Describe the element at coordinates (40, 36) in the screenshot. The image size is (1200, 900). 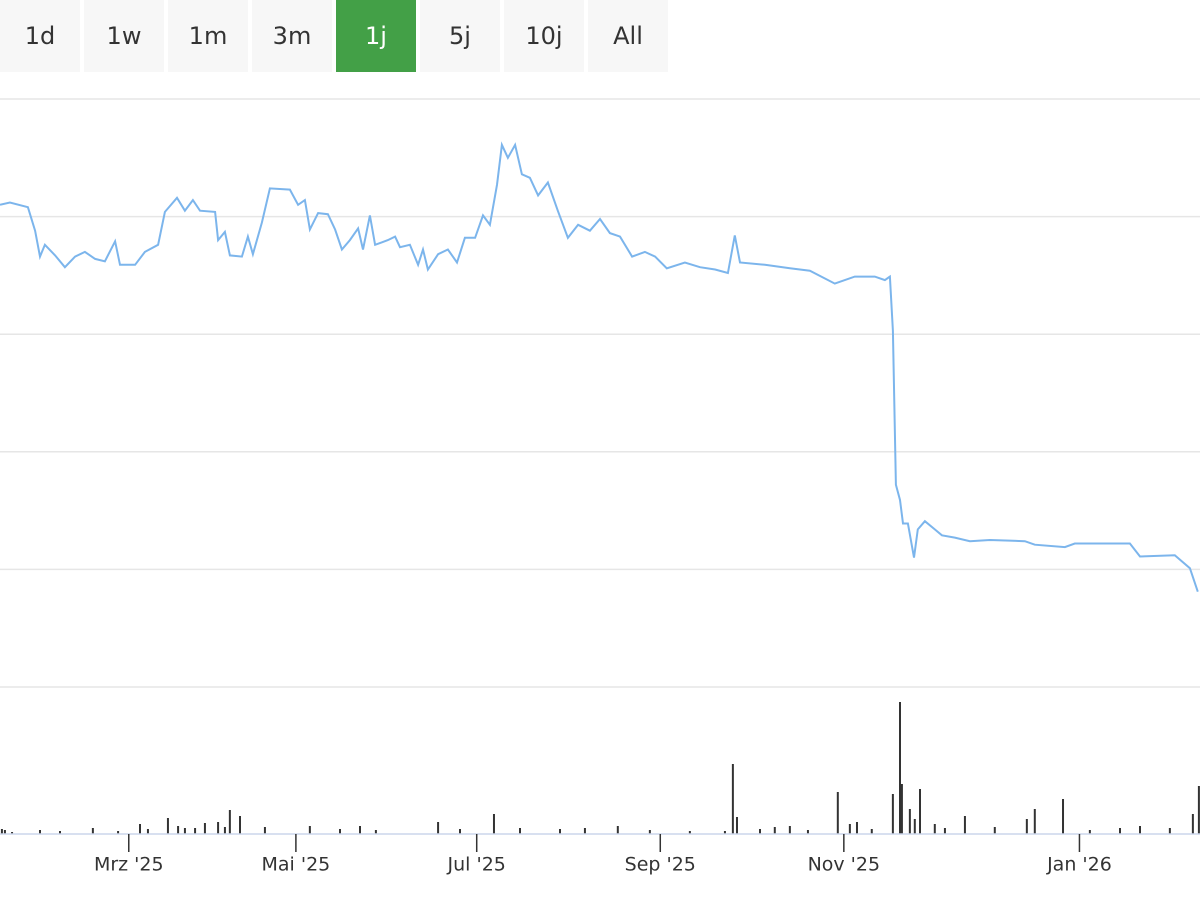
I see `range-button: 1d` at that location.